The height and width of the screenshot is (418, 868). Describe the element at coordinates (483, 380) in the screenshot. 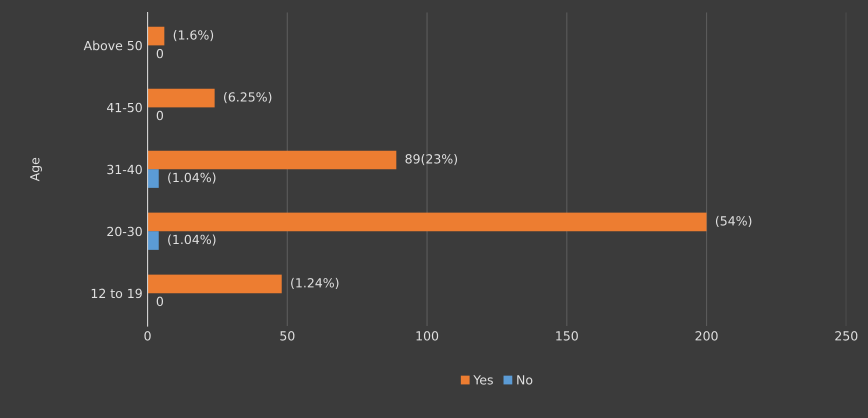

I see `legend-label: Yes` at that location.